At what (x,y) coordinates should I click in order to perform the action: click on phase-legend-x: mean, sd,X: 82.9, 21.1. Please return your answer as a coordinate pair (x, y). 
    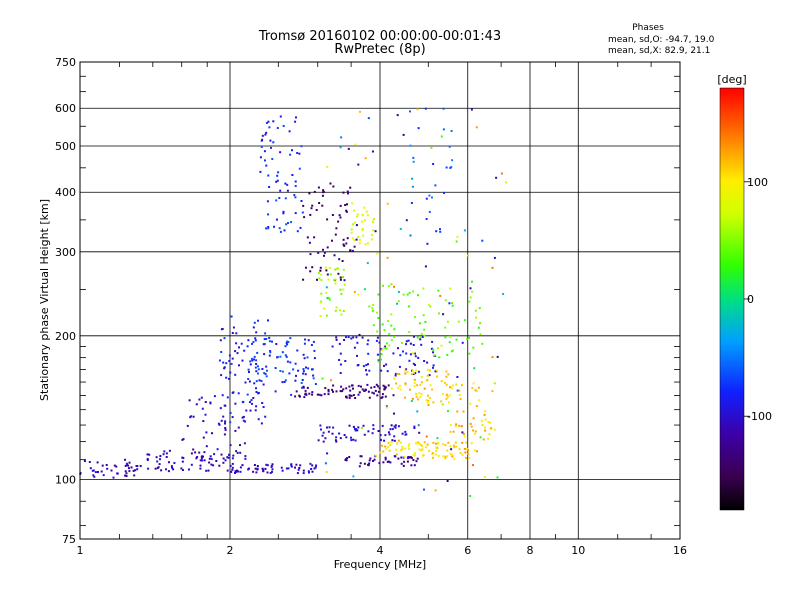
    Looking at the image, I should click on (659, 51).